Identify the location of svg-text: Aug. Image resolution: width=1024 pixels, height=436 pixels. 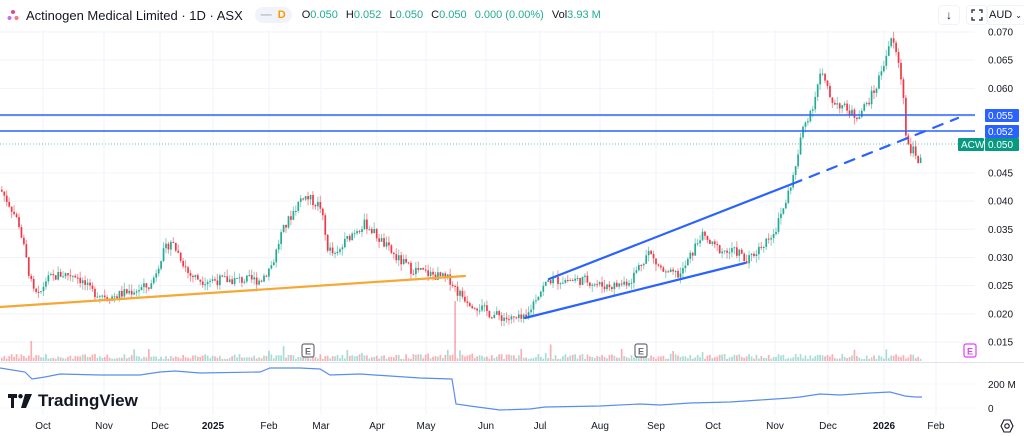
(600, 426).